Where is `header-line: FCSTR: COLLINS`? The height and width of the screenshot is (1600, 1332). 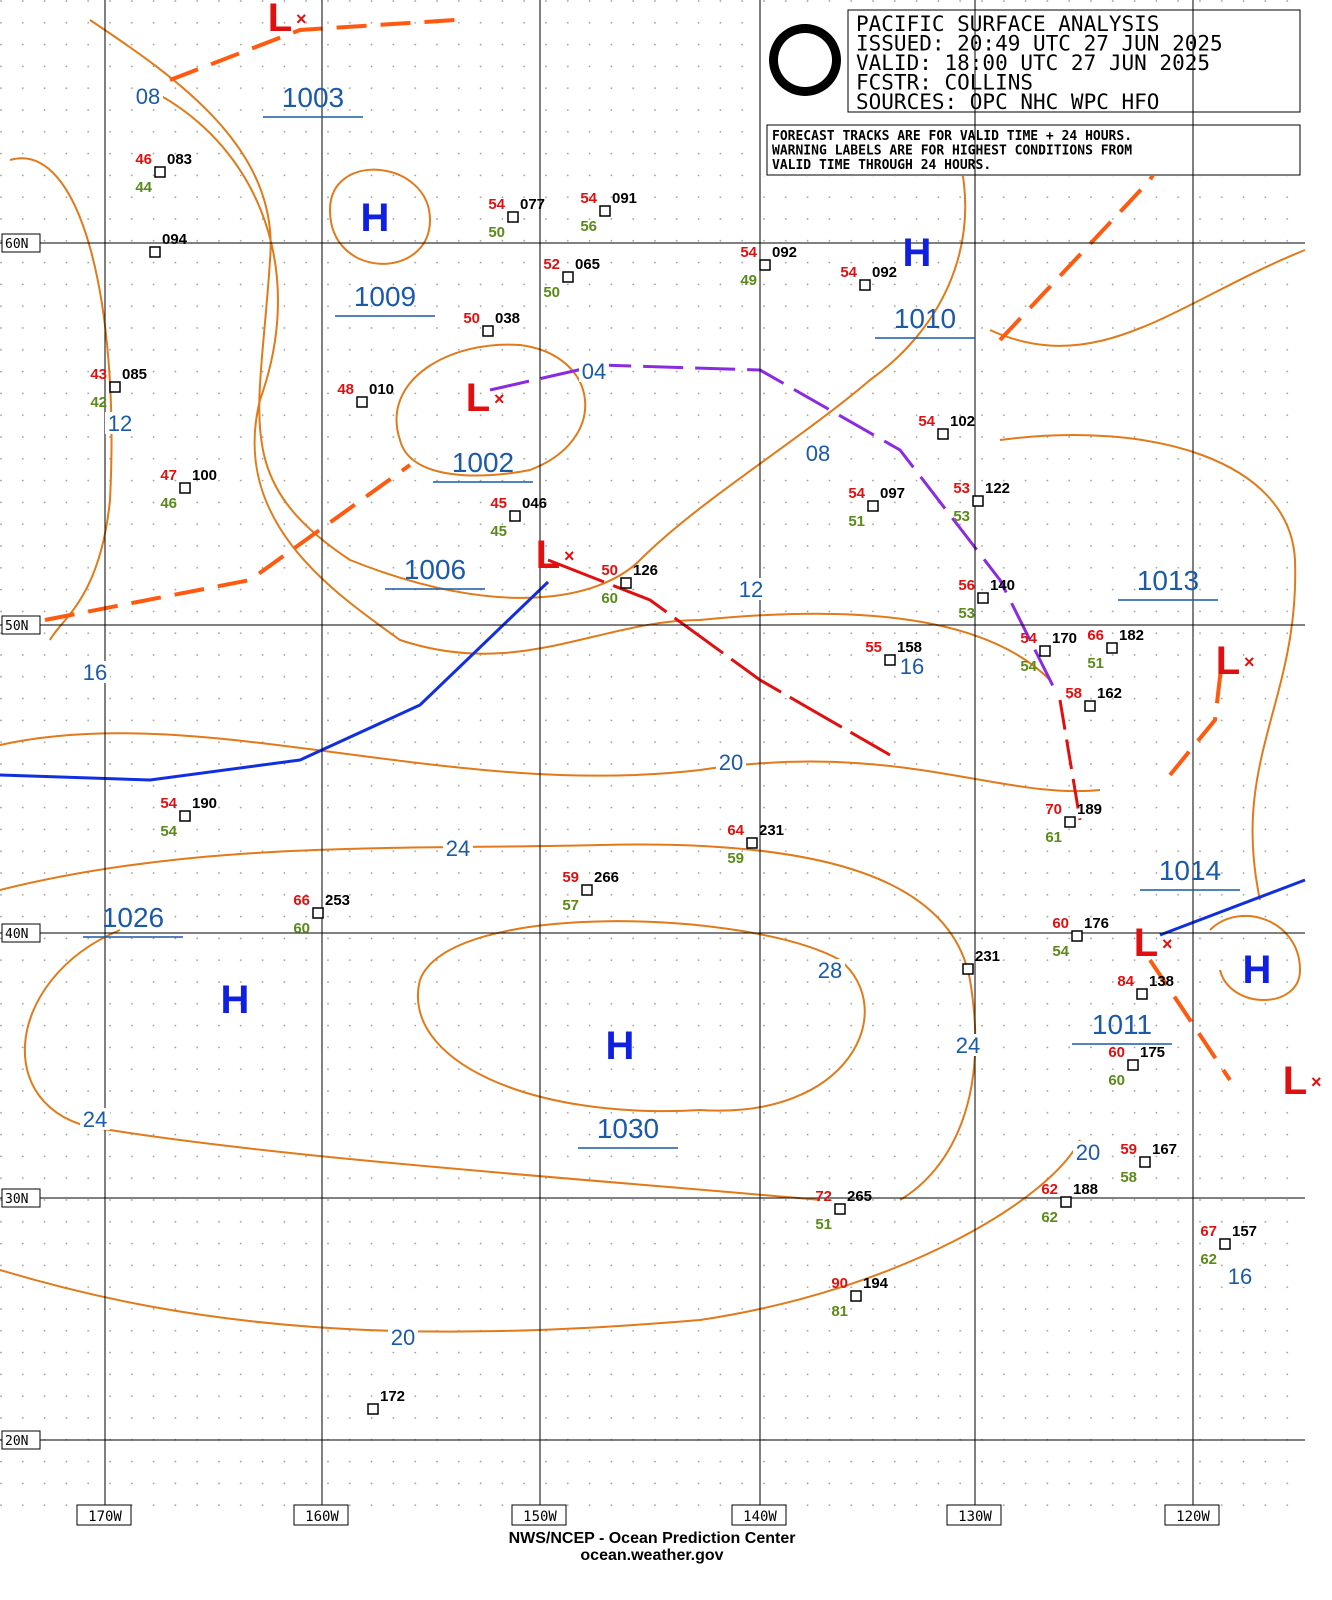
header-line: FCSTR: COLLINS is located at coordinates (944, 83).